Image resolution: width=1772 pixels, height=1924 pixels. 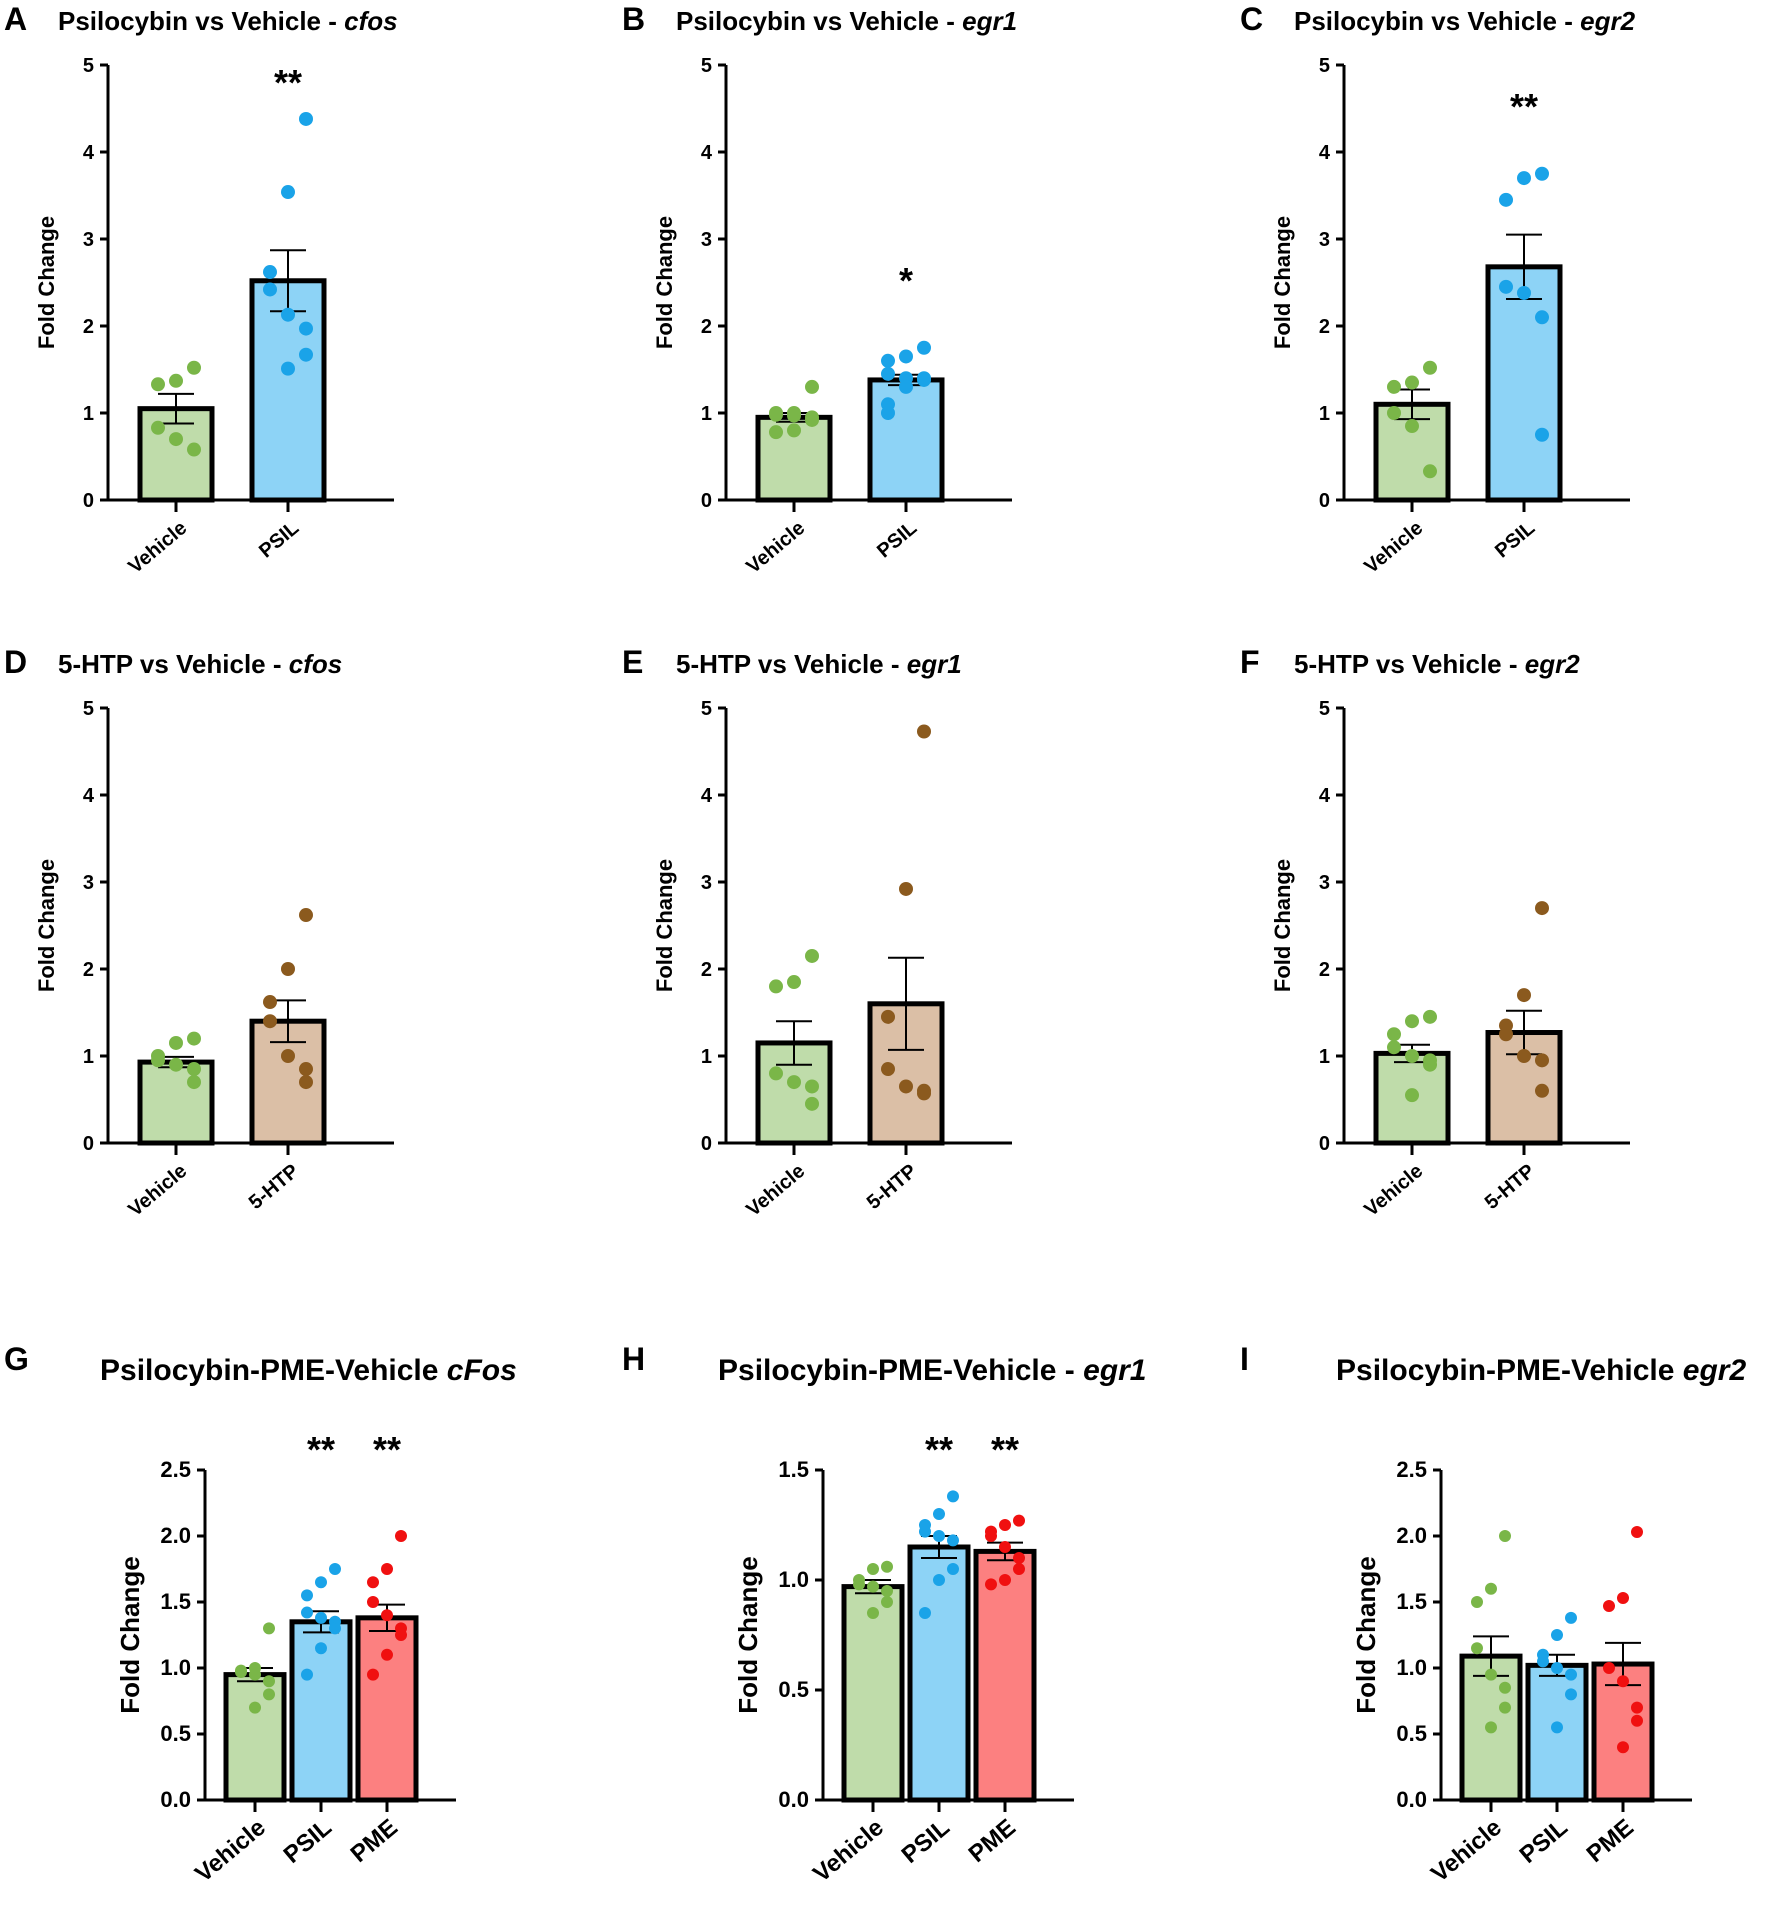 I want to click on chart-title: Psilocybin vs Vehicle - egr1, so click(x=846, y=21).